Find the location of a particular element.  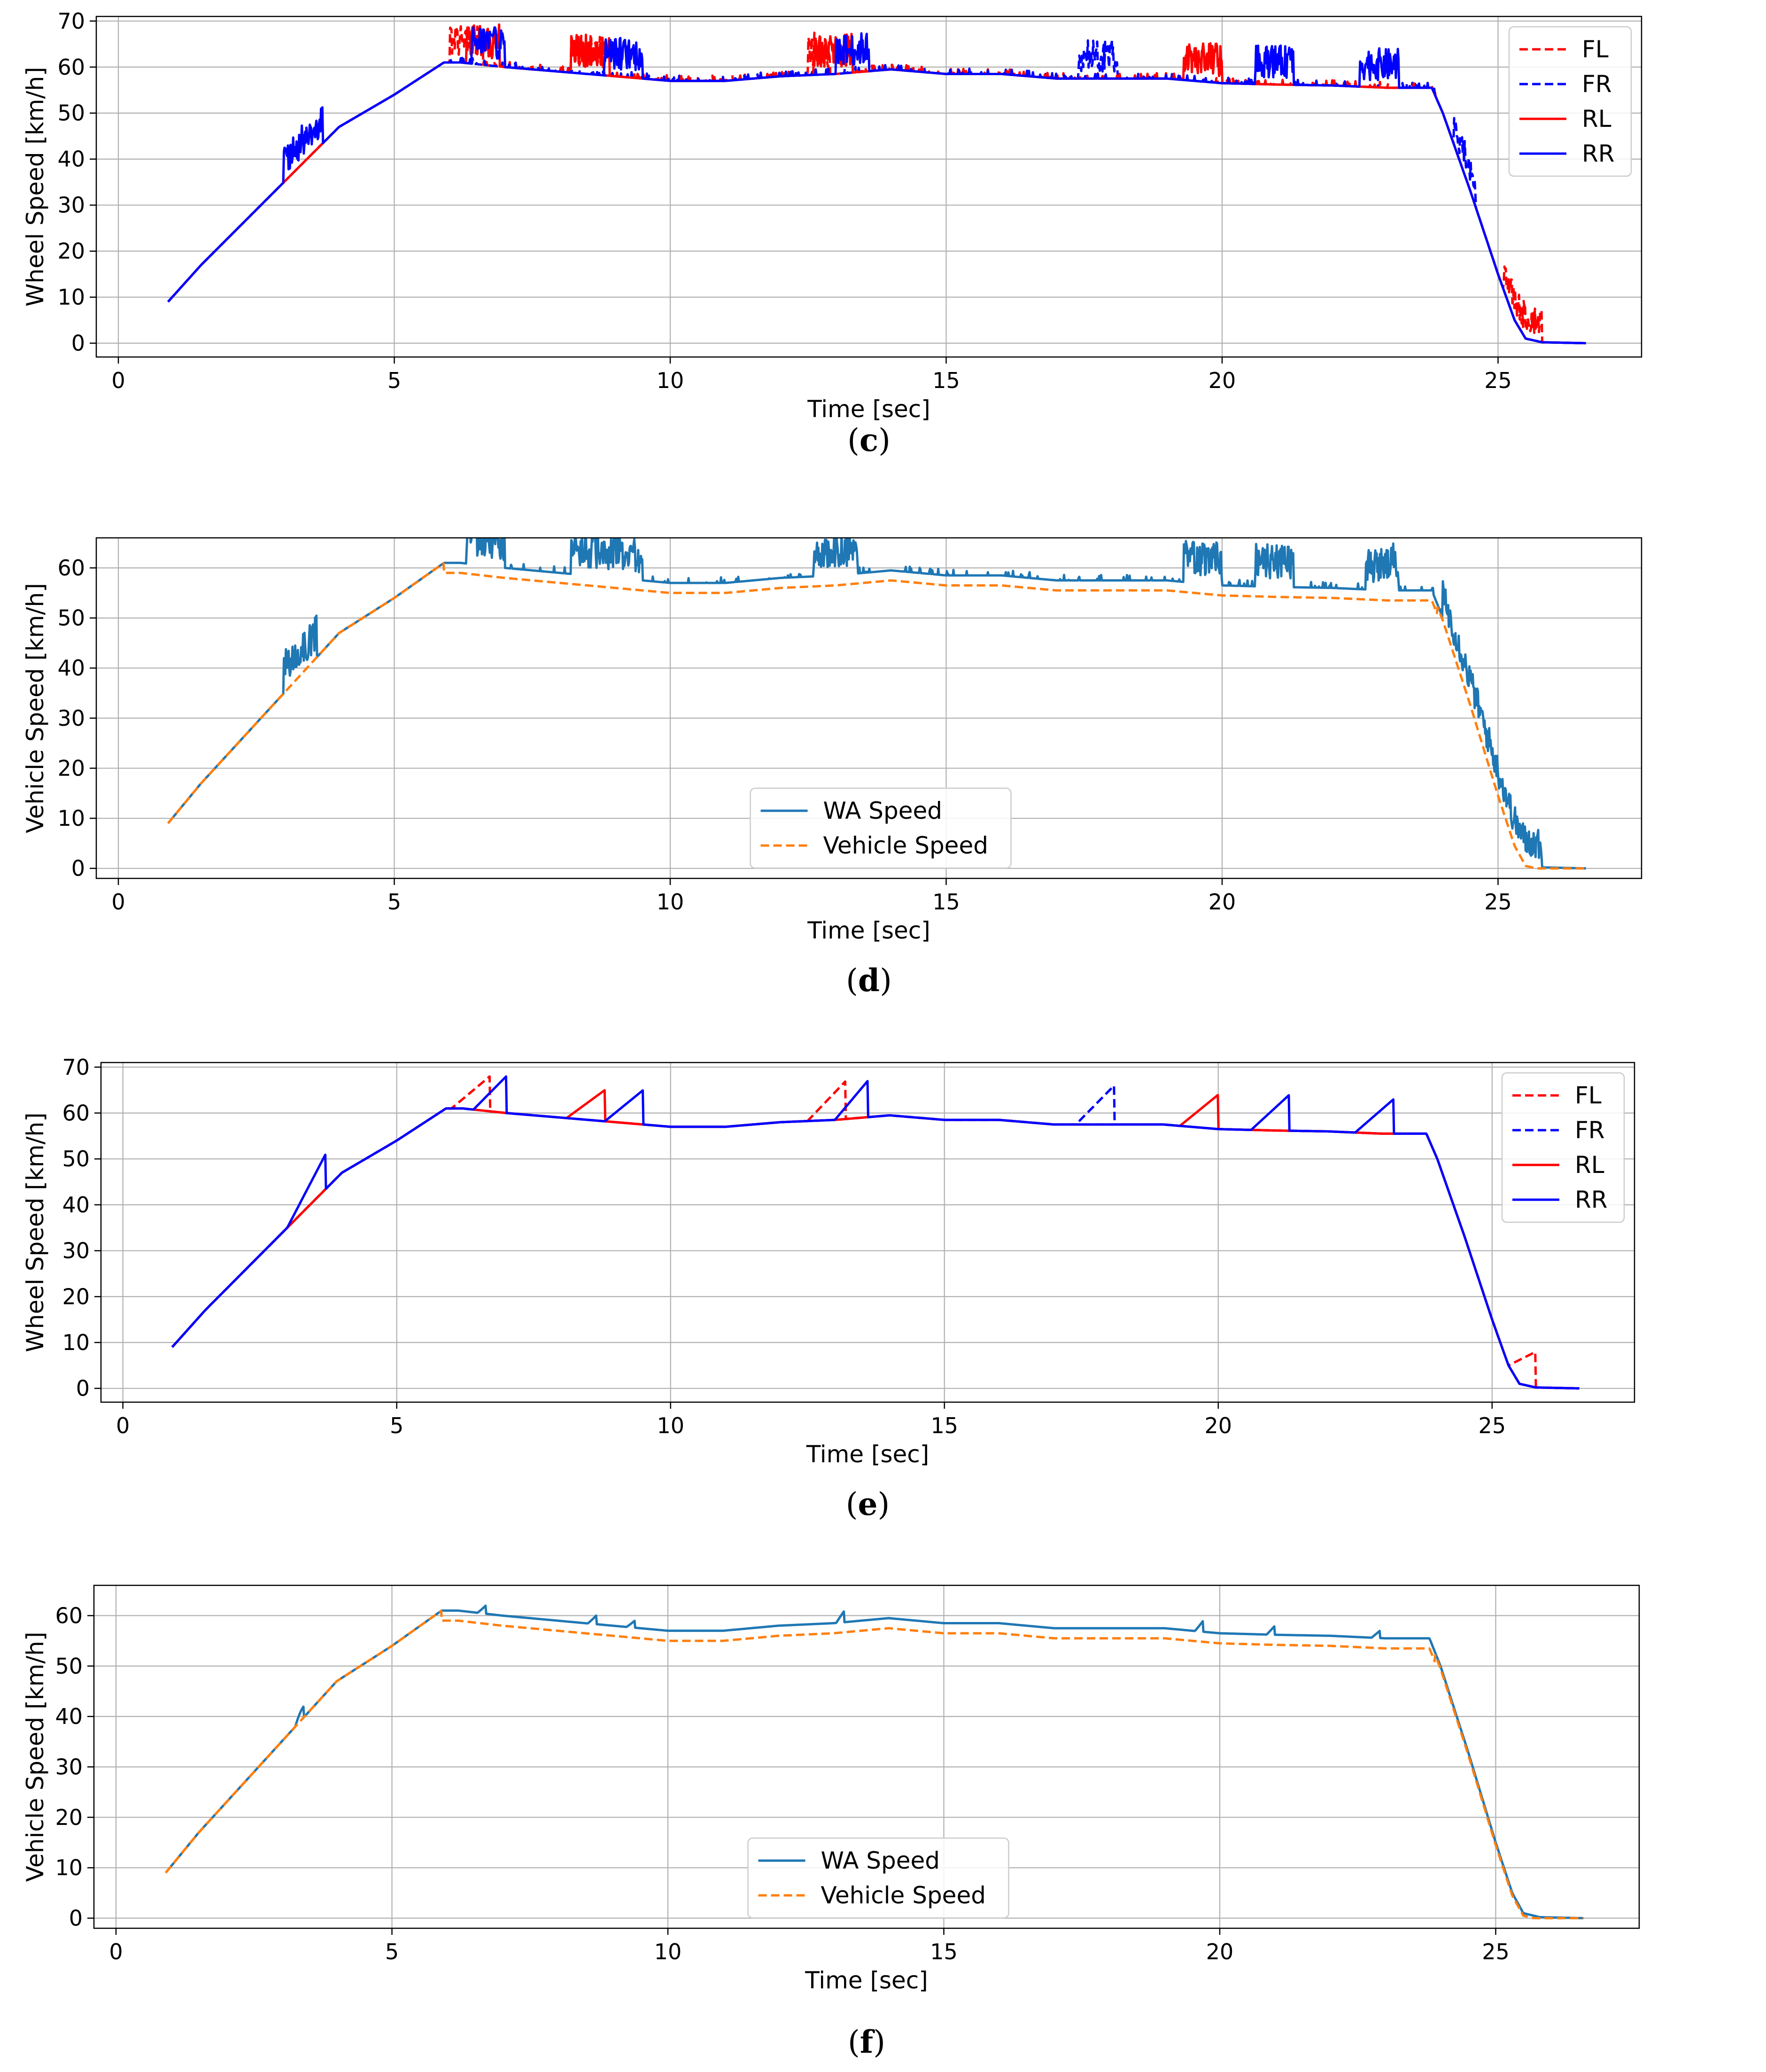

panel-caption: (d) is located at coordinates (869, 981).